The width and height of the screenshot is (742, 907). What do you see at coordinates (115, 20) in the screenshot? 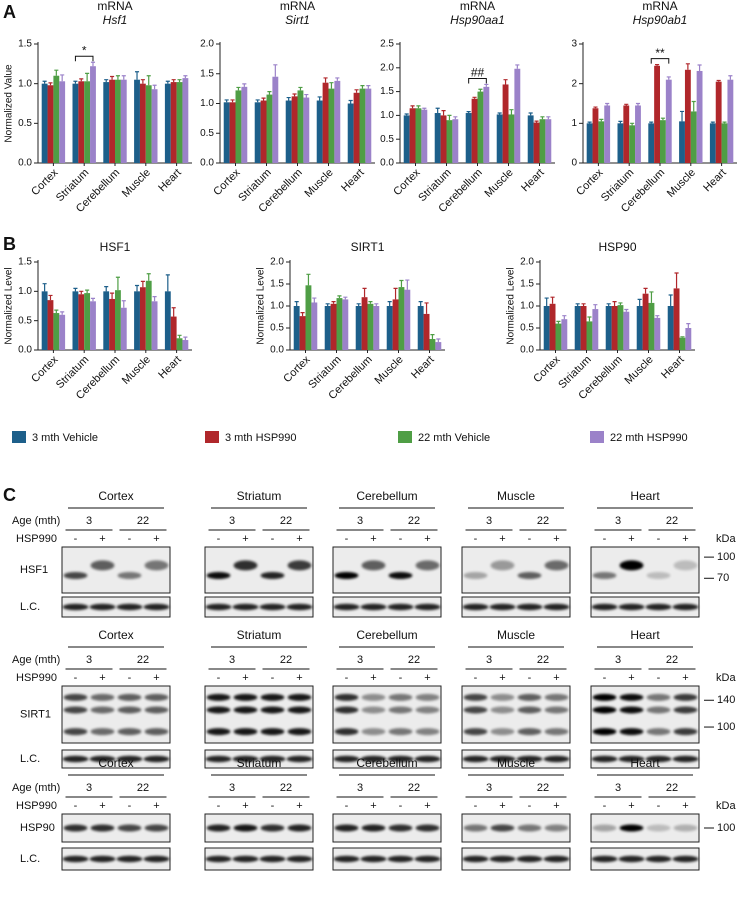
I see `chart-subtitle: Hsf1` at bounding box center [115, 20].